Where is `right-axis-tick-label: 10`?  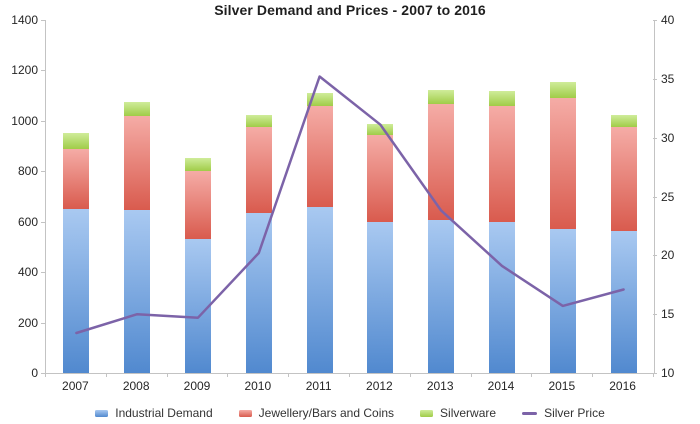 right-axis-tick-label: 10 is located at coordinates (668, 373).